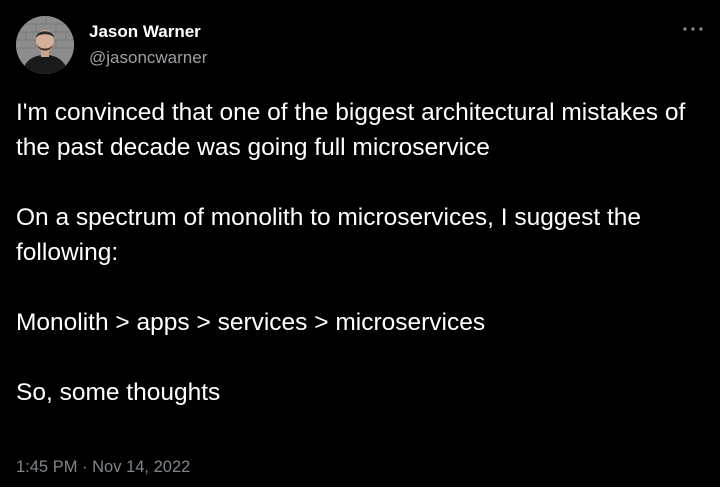  What do you see at coordinates (145, 31) in the screenshot?
I see `author-display-name: Jason Warner` at bounding box center [145, 31].